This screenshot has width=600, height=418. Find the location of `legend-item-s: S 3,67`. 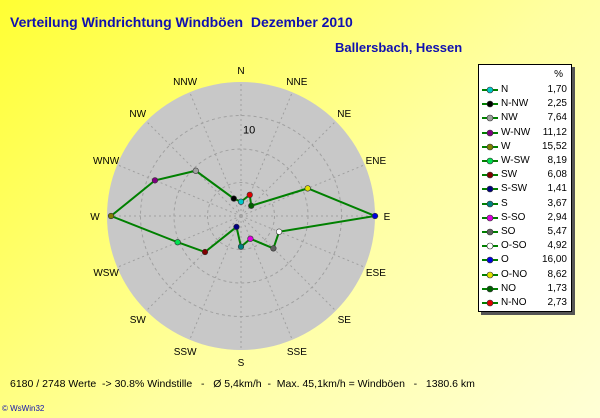

legend-item-s: S 3,67 is located at coordinates (525, 204).